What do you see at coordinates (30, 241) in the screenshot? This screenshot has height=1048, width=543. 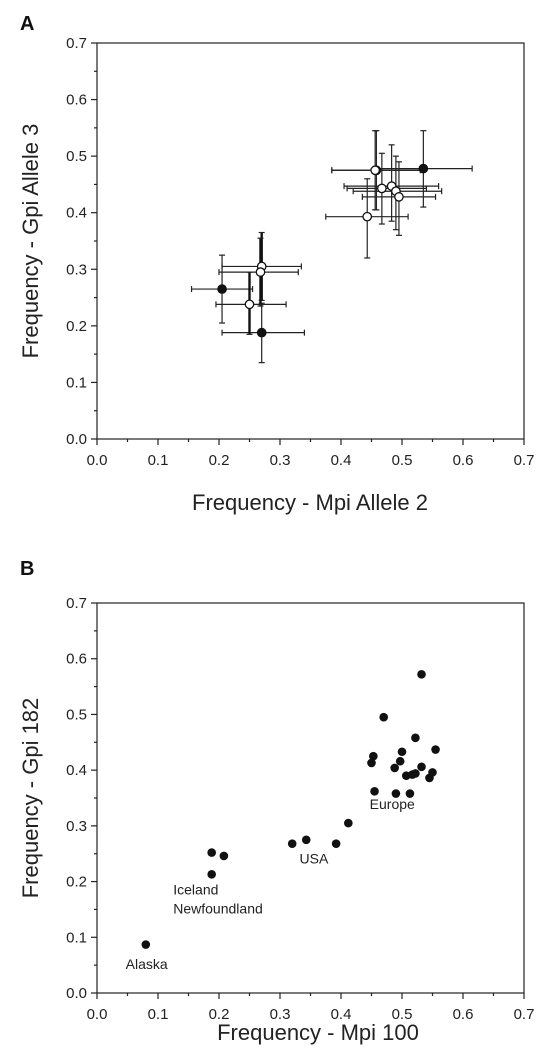 I see `panel-a-y-axis-label: Frequency - Gpi Allele 3` at bounding box center [30, 241].